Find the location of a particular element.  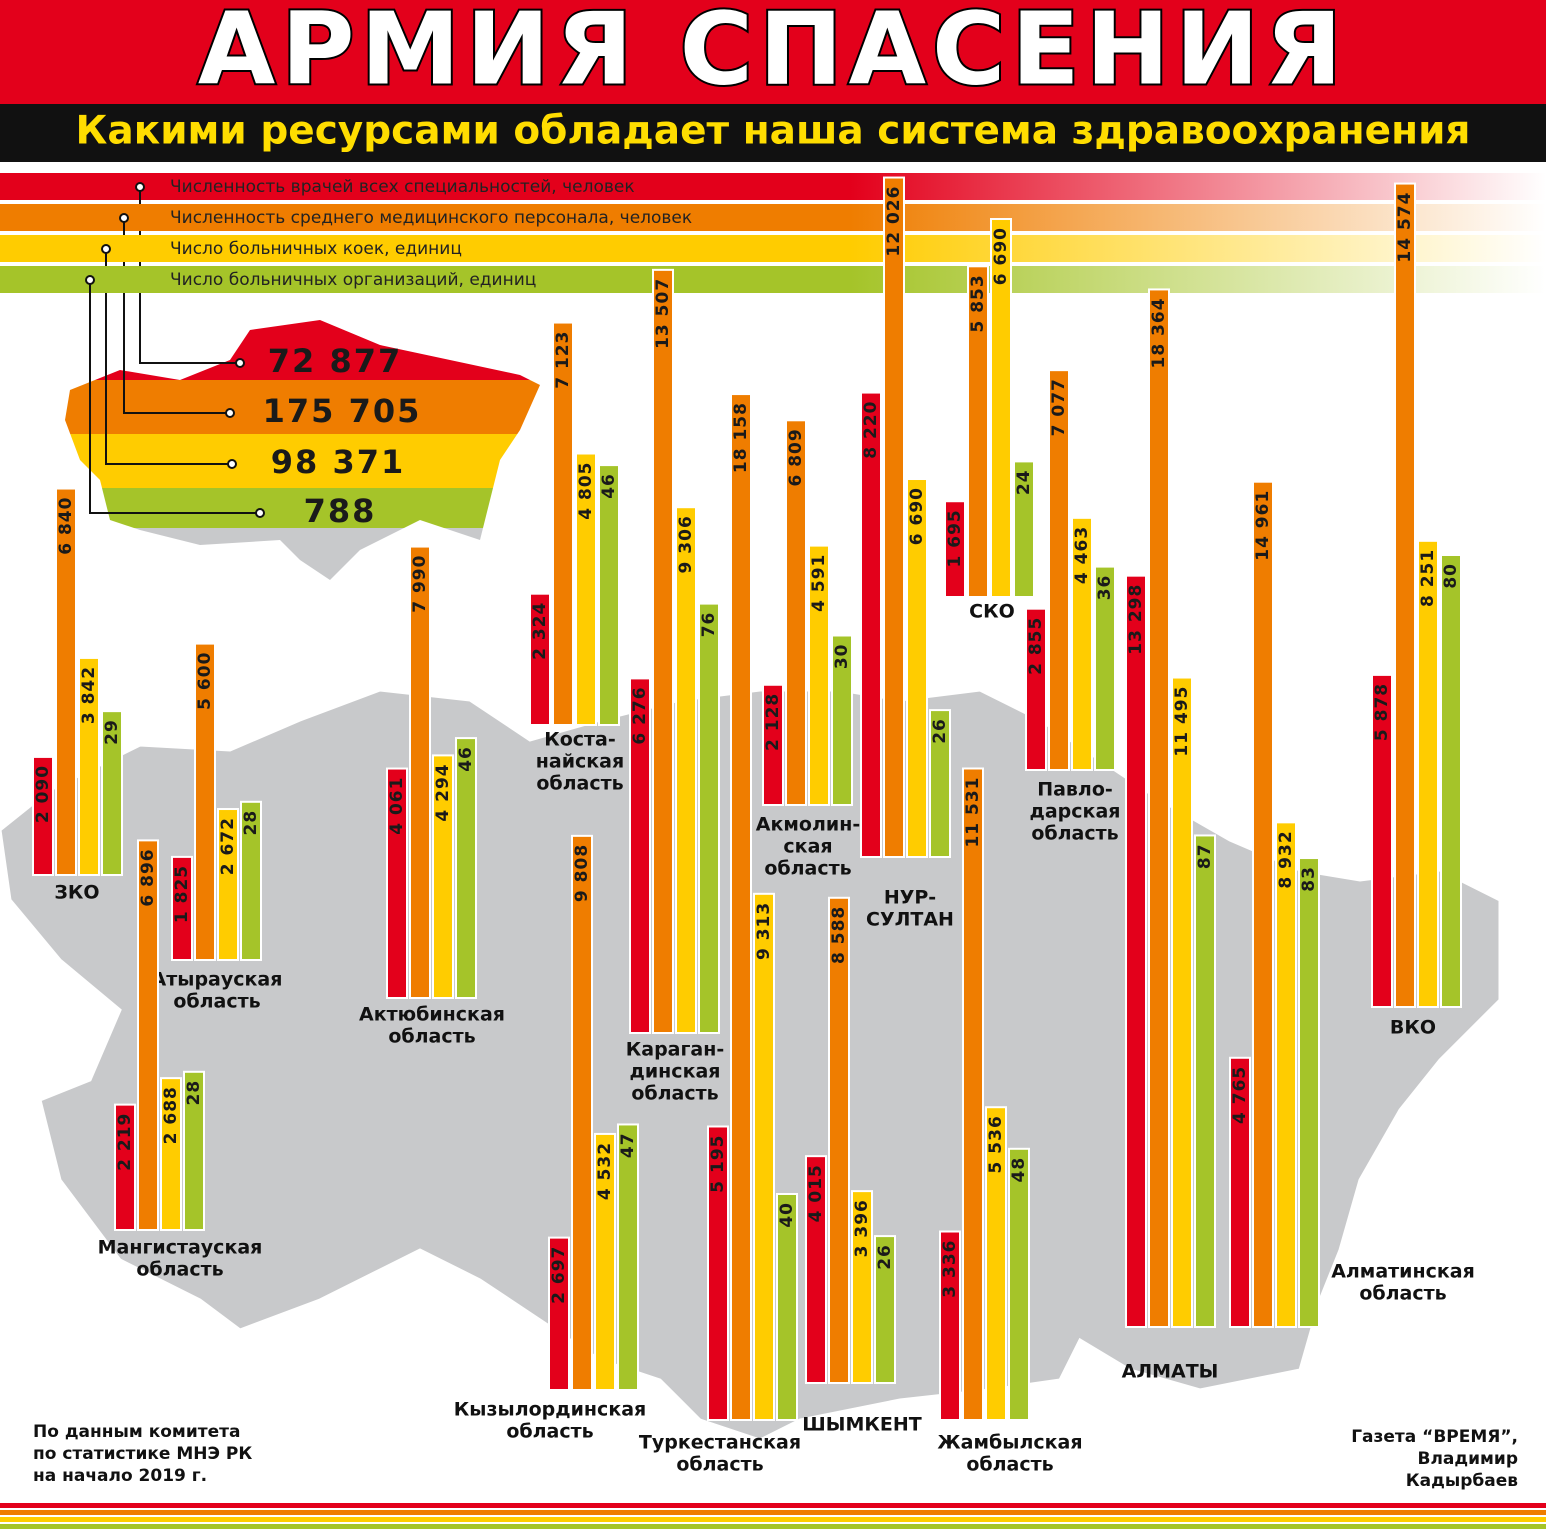

value-label: 2 128 is located at coordinates (773, 722).